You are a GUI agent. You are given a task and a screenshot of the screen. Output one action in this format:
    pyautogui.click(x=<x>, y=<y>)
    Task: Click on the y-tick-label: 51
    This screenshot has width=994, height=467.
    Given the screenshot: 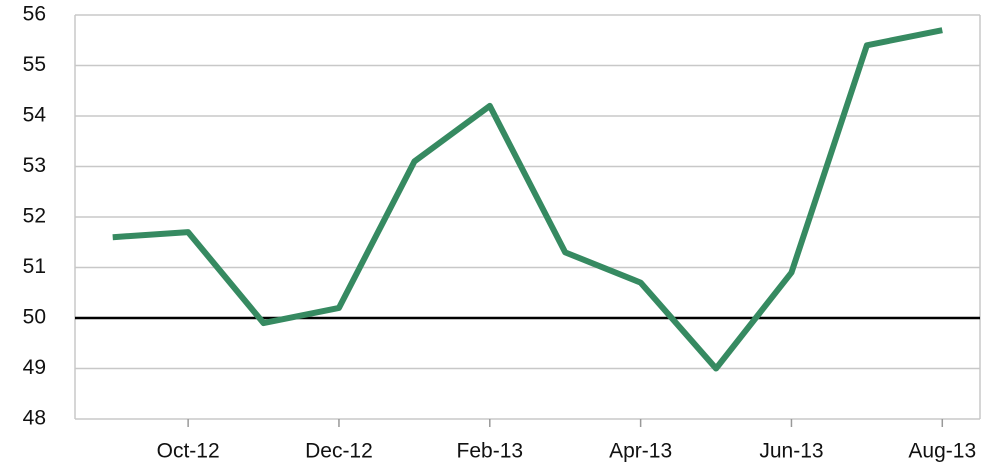 What is the action you would take?
    pyautogui.click(x=34, y=266)
    